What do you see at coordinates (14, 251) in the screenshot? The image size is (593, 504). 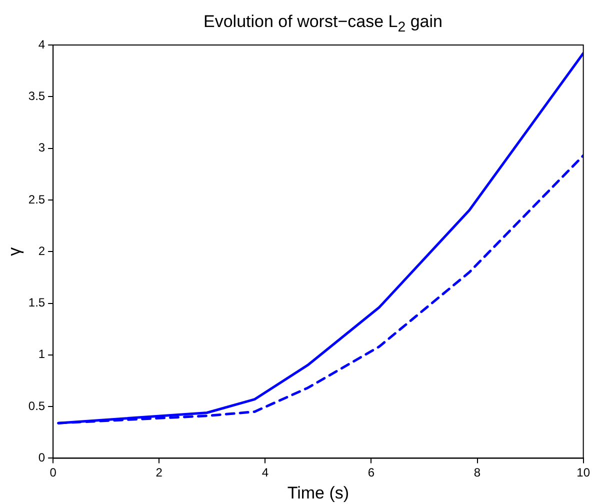 I see `y-axis-title: γ` at bounding box center [14, 251].